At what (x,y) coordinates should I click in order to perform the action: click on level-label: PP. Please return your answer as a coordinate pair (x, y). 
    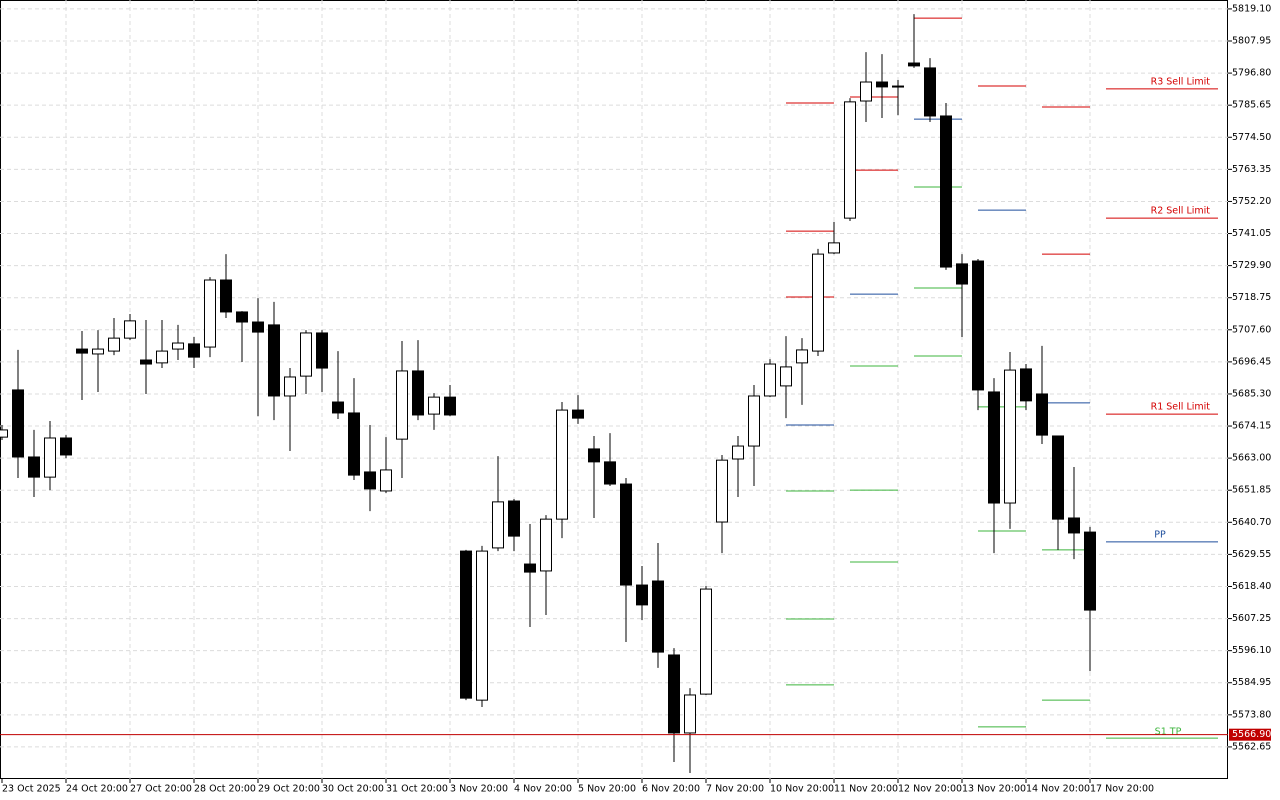
    Looking at the image, I should click on (1160, 534).